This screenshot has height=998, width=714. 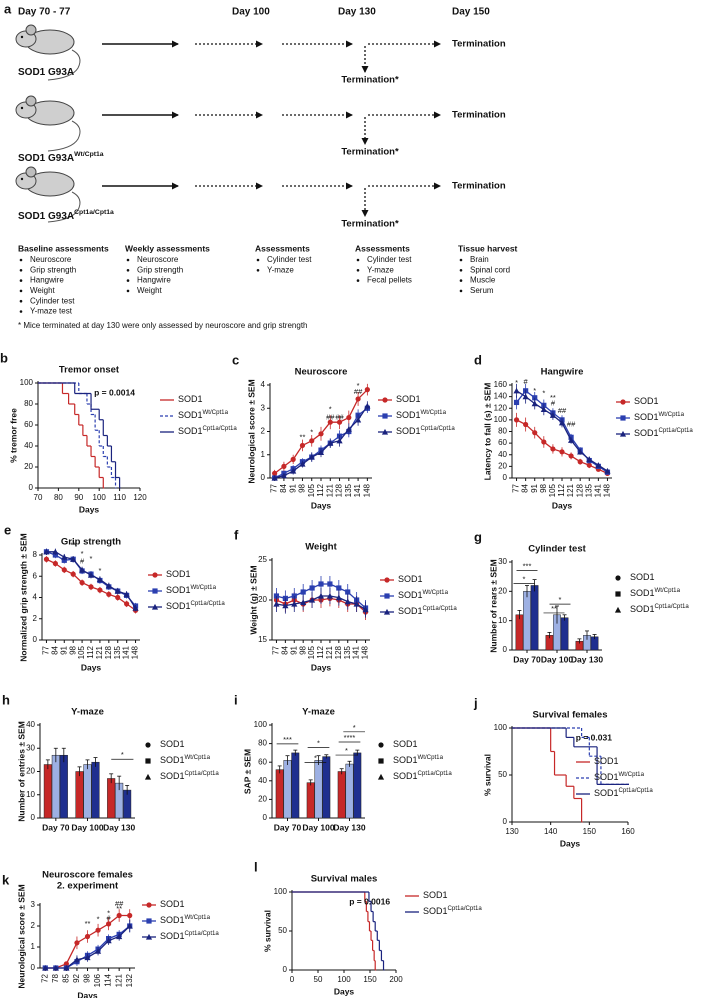 What do you see at coordinates (44, 977) in the screenshot?
I see `x-tick-label: 72` at bounding box center [44, 977].